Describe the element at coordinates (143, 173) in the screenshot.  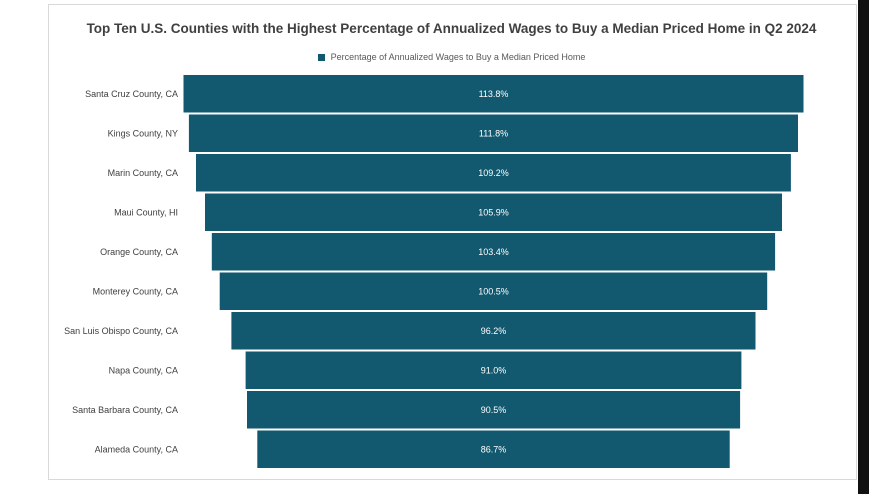
I see `category-label: Marin County, CA` at that location.